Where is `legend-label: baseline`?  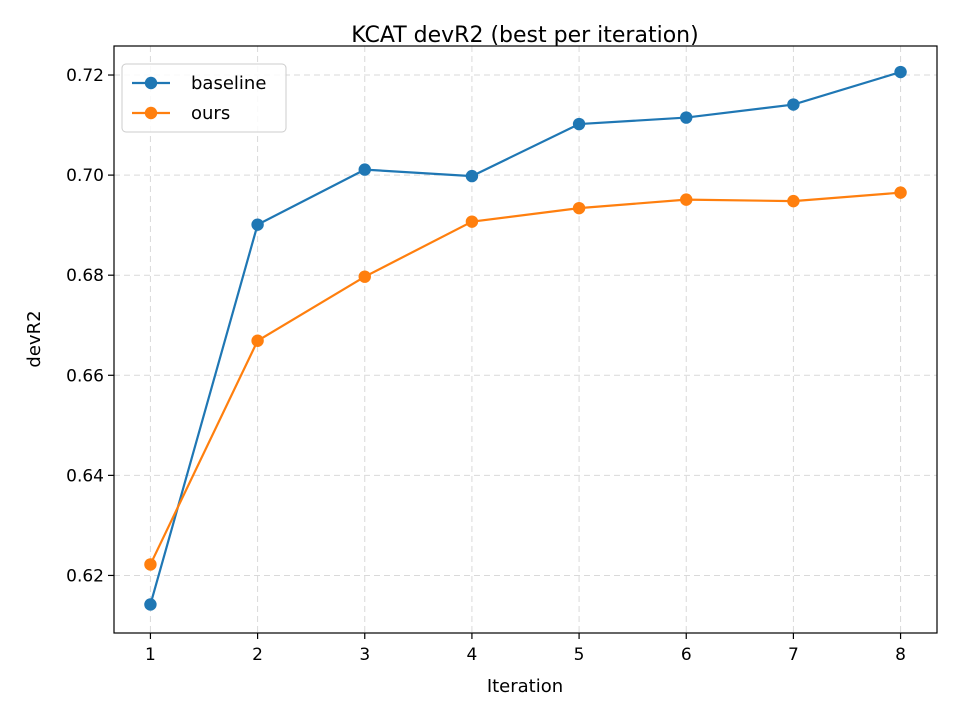 legend-label: baseline is located at coordinates (228, 83).